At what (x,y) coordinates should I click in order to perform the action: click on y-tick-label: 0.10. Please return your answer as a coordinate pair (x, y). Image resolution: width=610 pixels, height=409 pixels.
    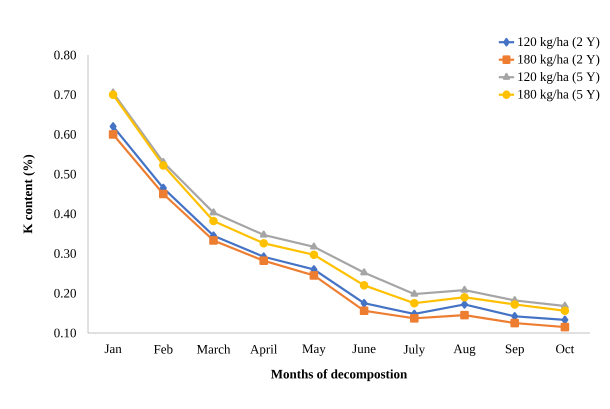
    Looking at the image, I should click on (65, 333).